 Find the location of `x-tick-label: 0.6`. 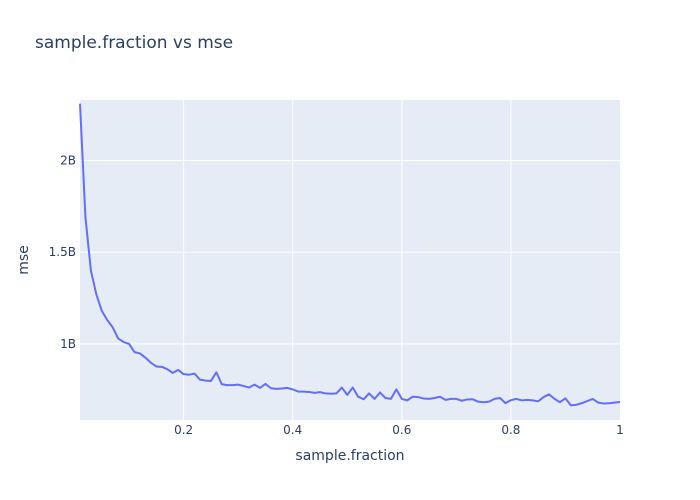

x-tick-label: 0.6 is located at coordinates (401, 430).